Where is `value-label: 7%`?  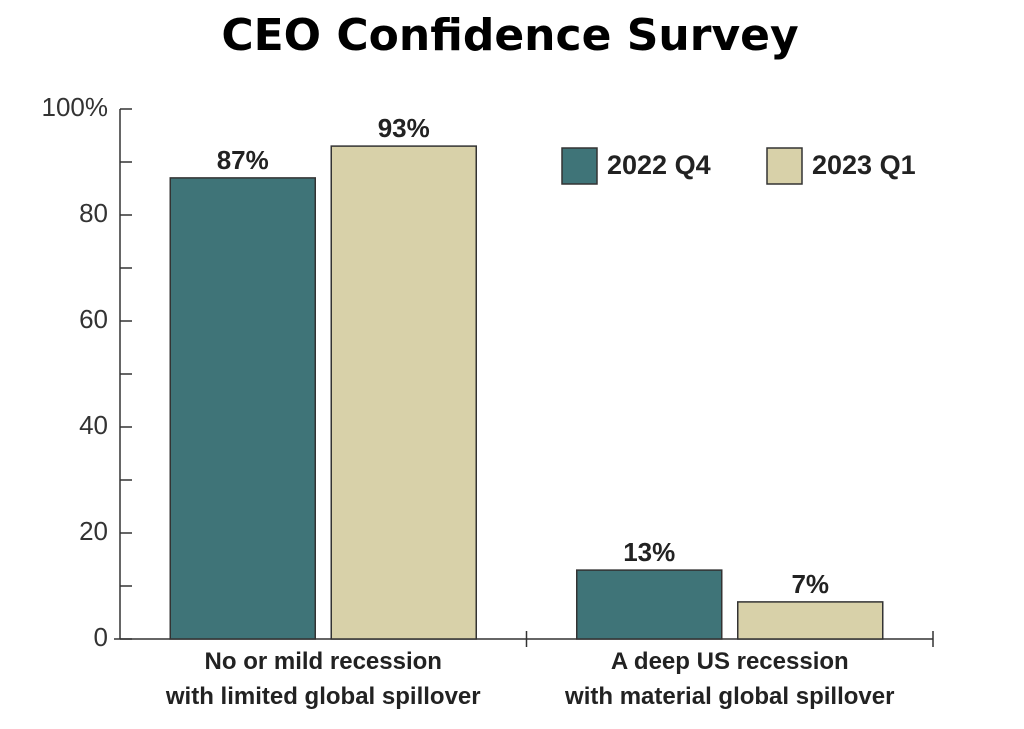
value-label: 7% is located at coordinates (810, 584).